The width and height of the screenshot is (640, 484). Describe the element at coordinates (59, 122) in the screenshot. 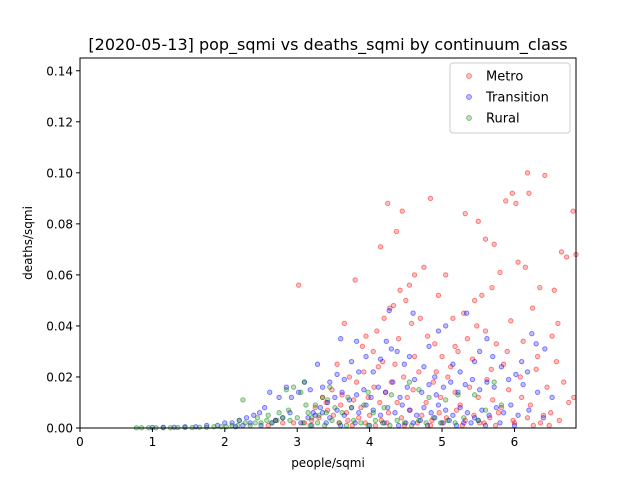

I see `y-tick-label: 0.12` at that location.